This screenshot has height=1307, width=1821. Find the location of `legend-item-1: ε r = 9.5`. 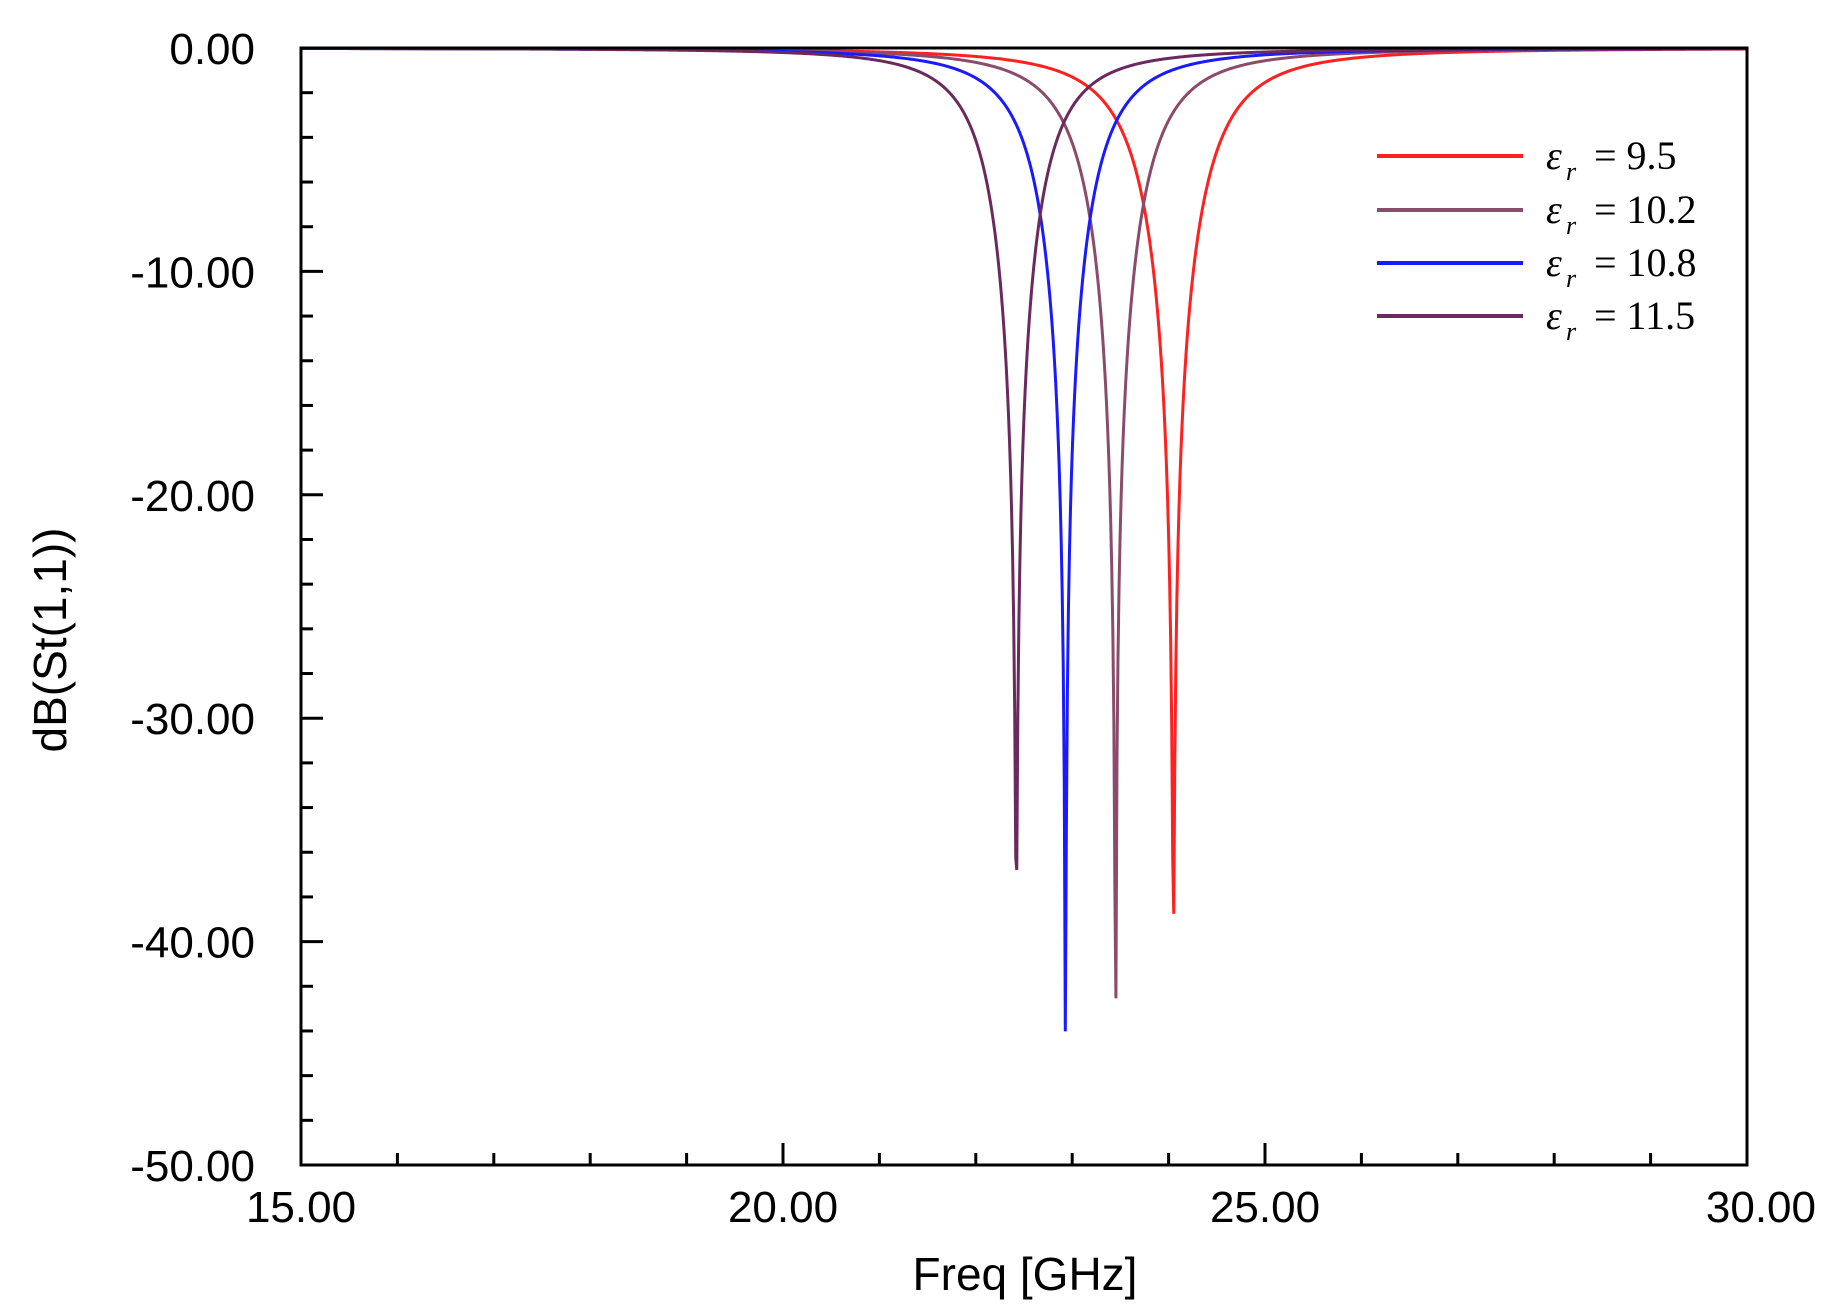

legend-item-1: ε r = 9.5 is located at coordinates (1527, 159).